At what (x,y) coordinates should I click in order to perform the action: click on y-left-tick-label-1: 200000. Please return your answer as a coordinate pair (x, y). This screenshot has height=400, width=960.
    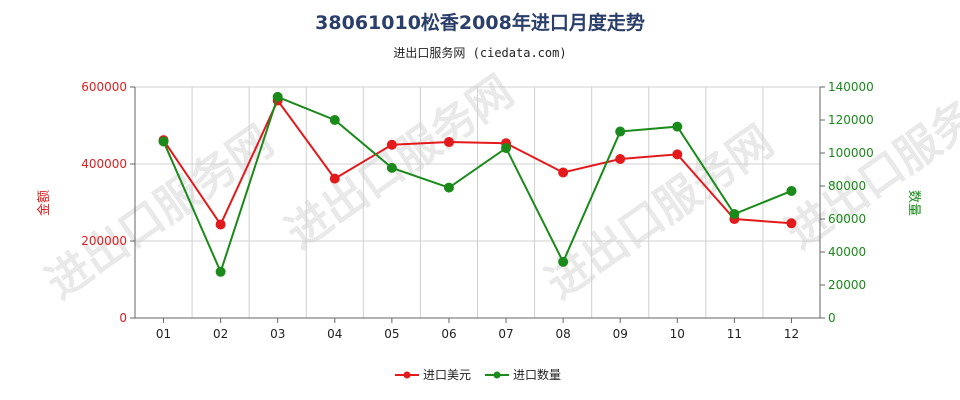
    Looking at the image, I should click on (104, 241).